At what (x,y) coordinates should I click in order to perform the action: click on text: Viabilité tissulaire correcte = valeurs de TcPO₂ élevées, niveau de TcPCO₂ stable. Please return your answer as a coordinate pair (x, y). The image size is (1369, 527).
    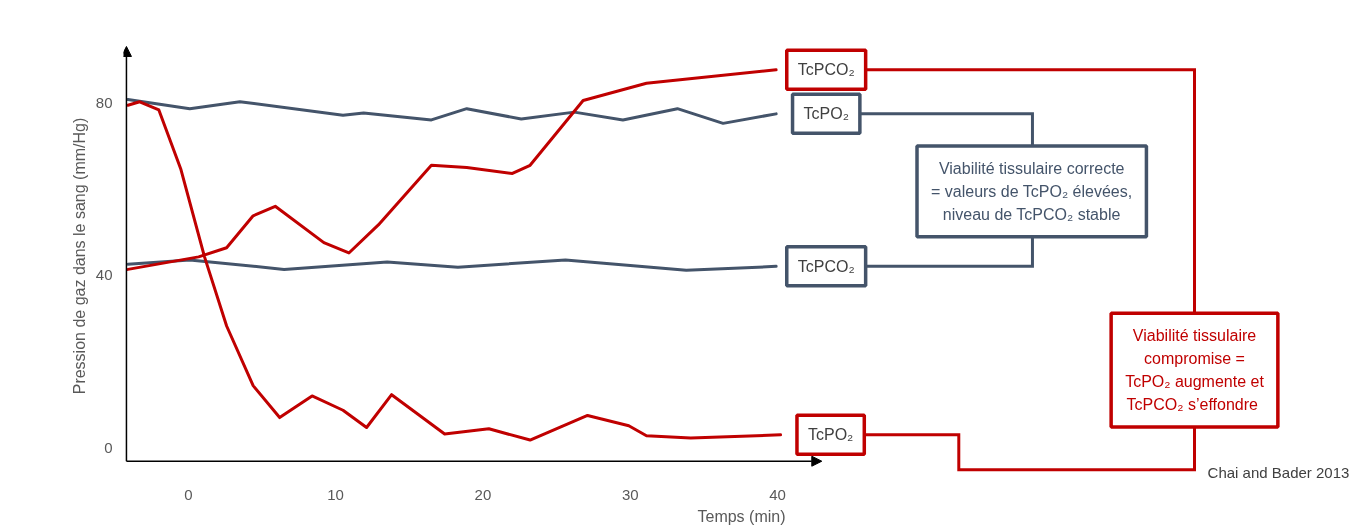
    Looking at the image, I should click on (1032, 191).